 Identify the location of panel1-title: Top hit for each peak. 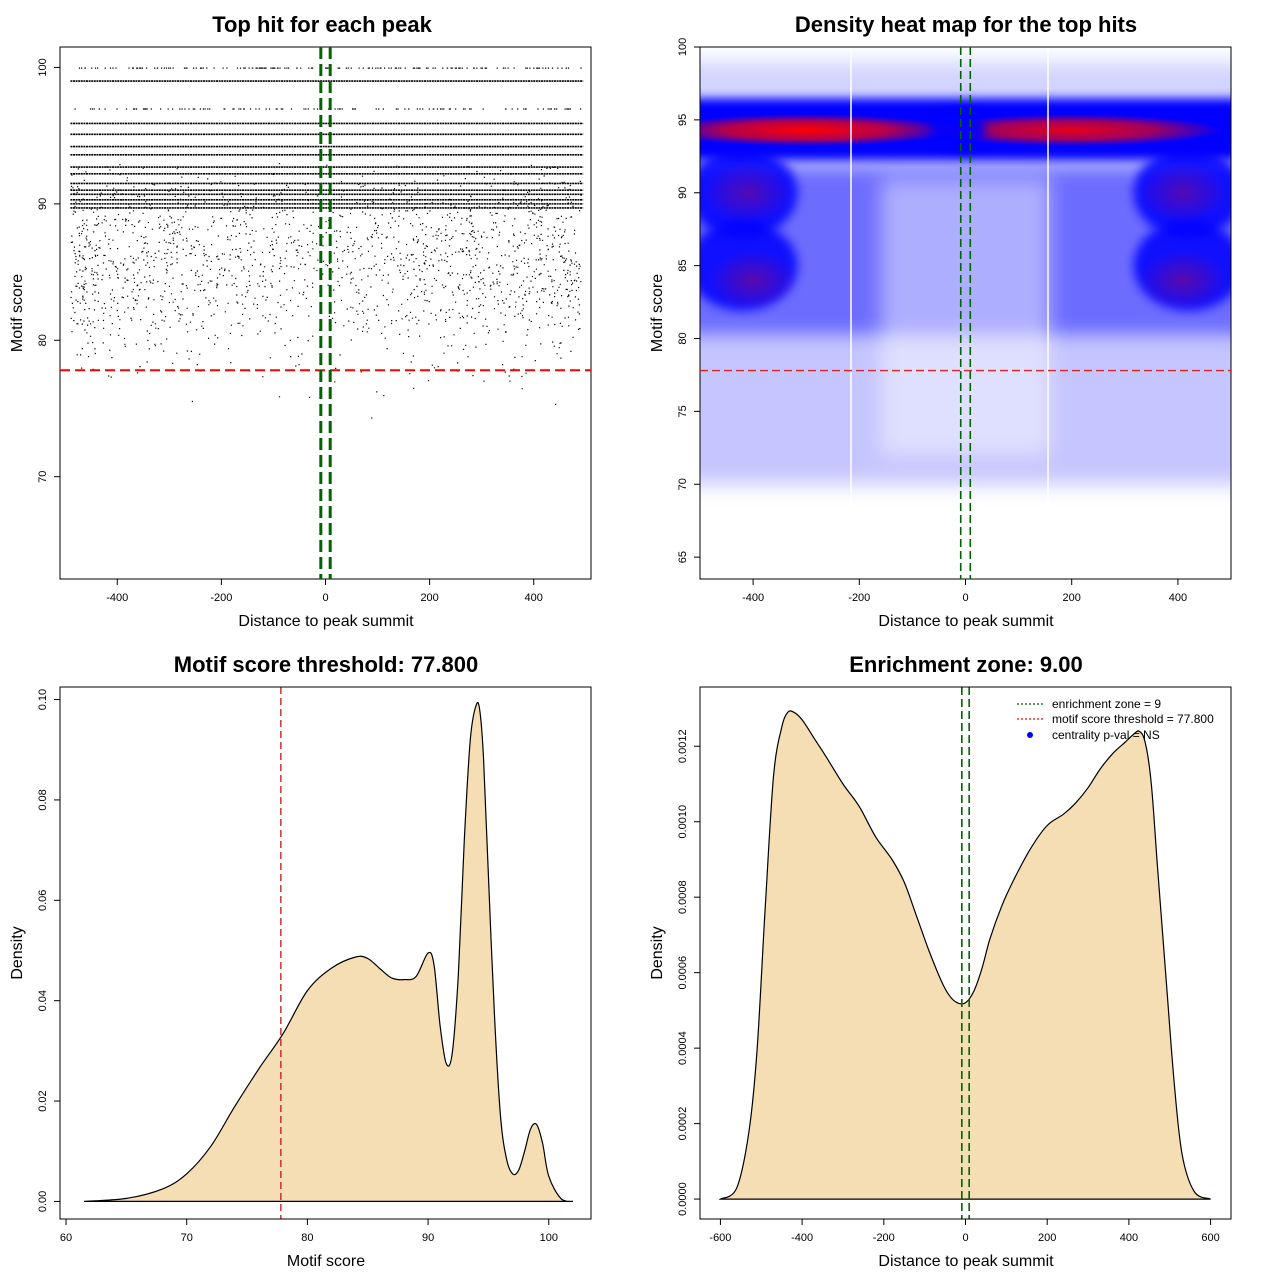
(322, 24).